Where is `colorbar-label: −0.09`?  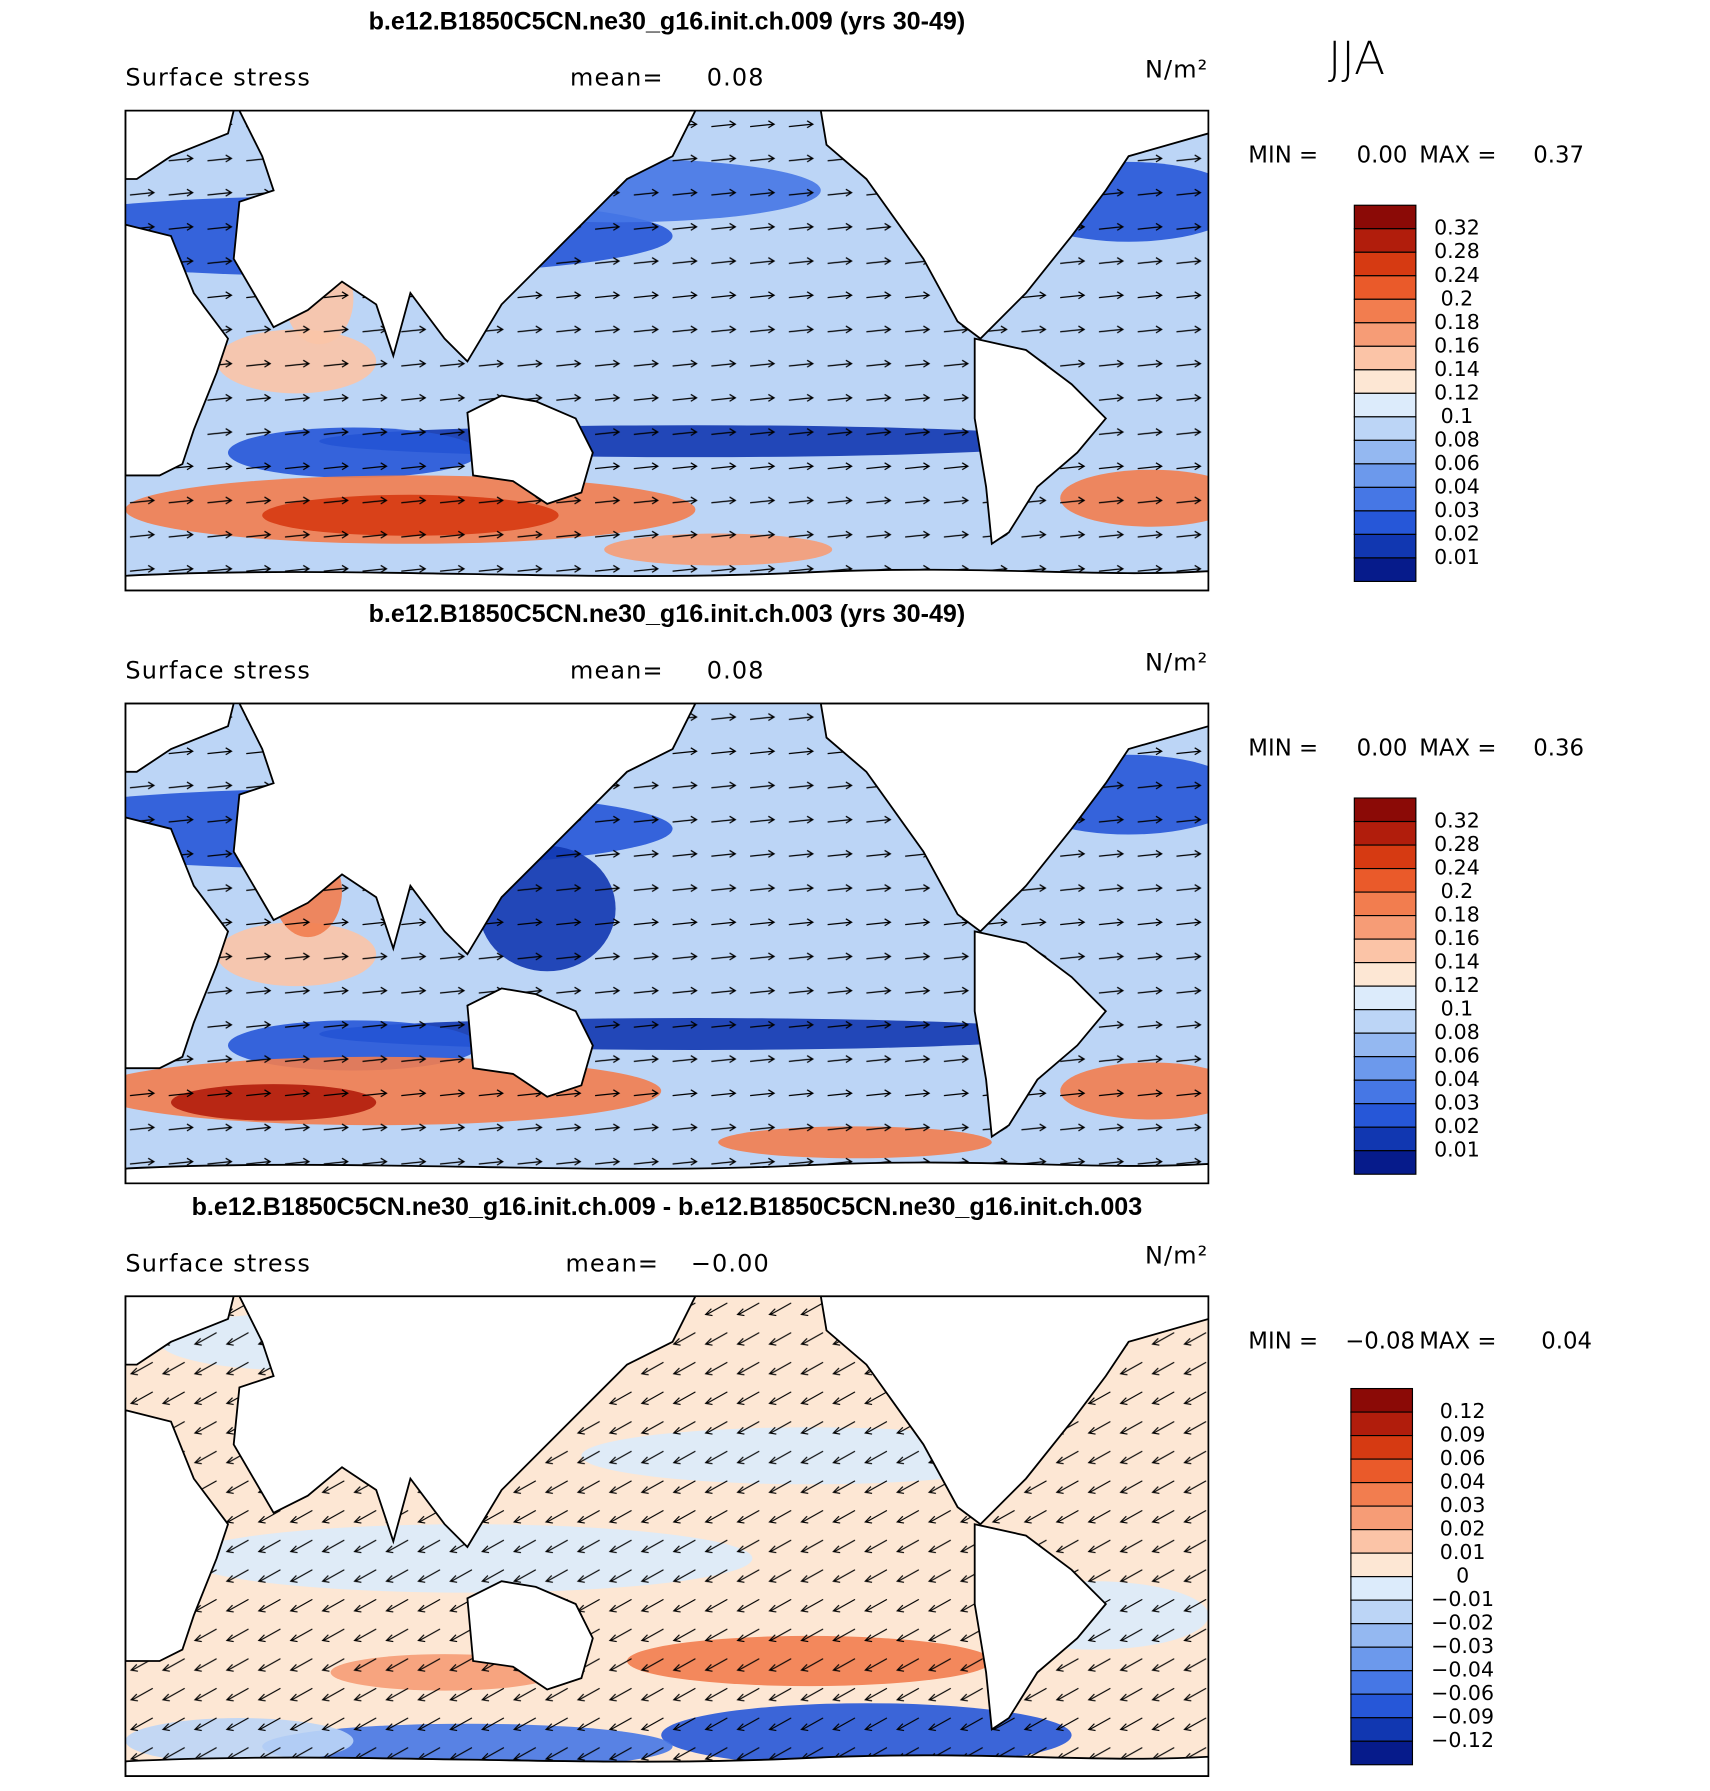
colorbar-label: −0.09 is located at coordinates (1462, 1717).